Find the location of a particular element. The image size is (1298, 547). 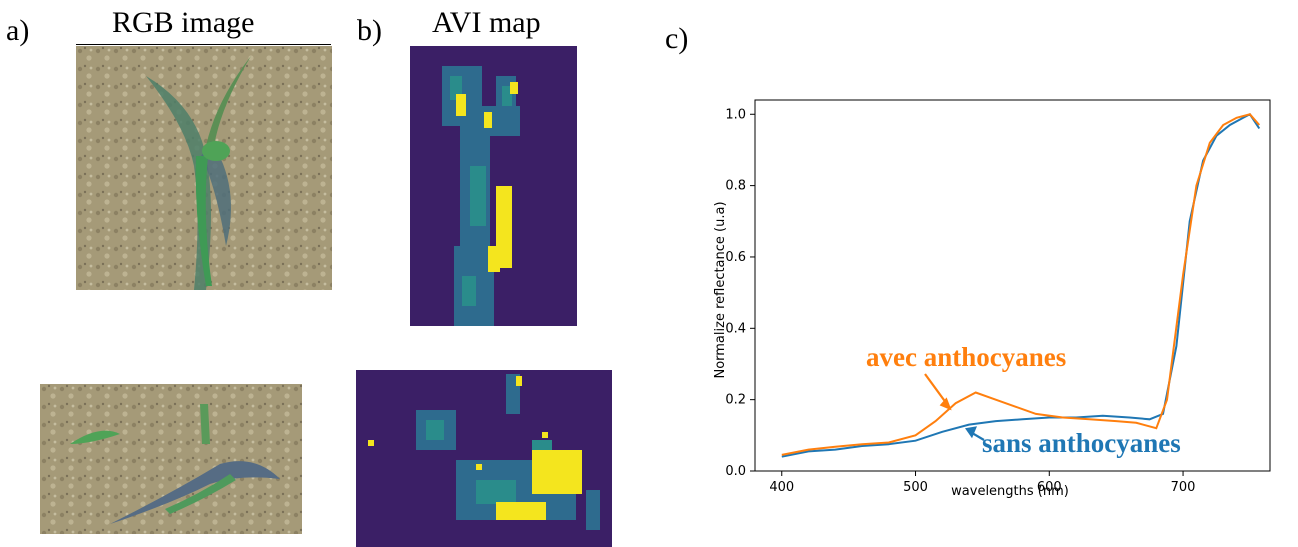

y-tick-label: 0.4 is located at coordinates (735, 328).